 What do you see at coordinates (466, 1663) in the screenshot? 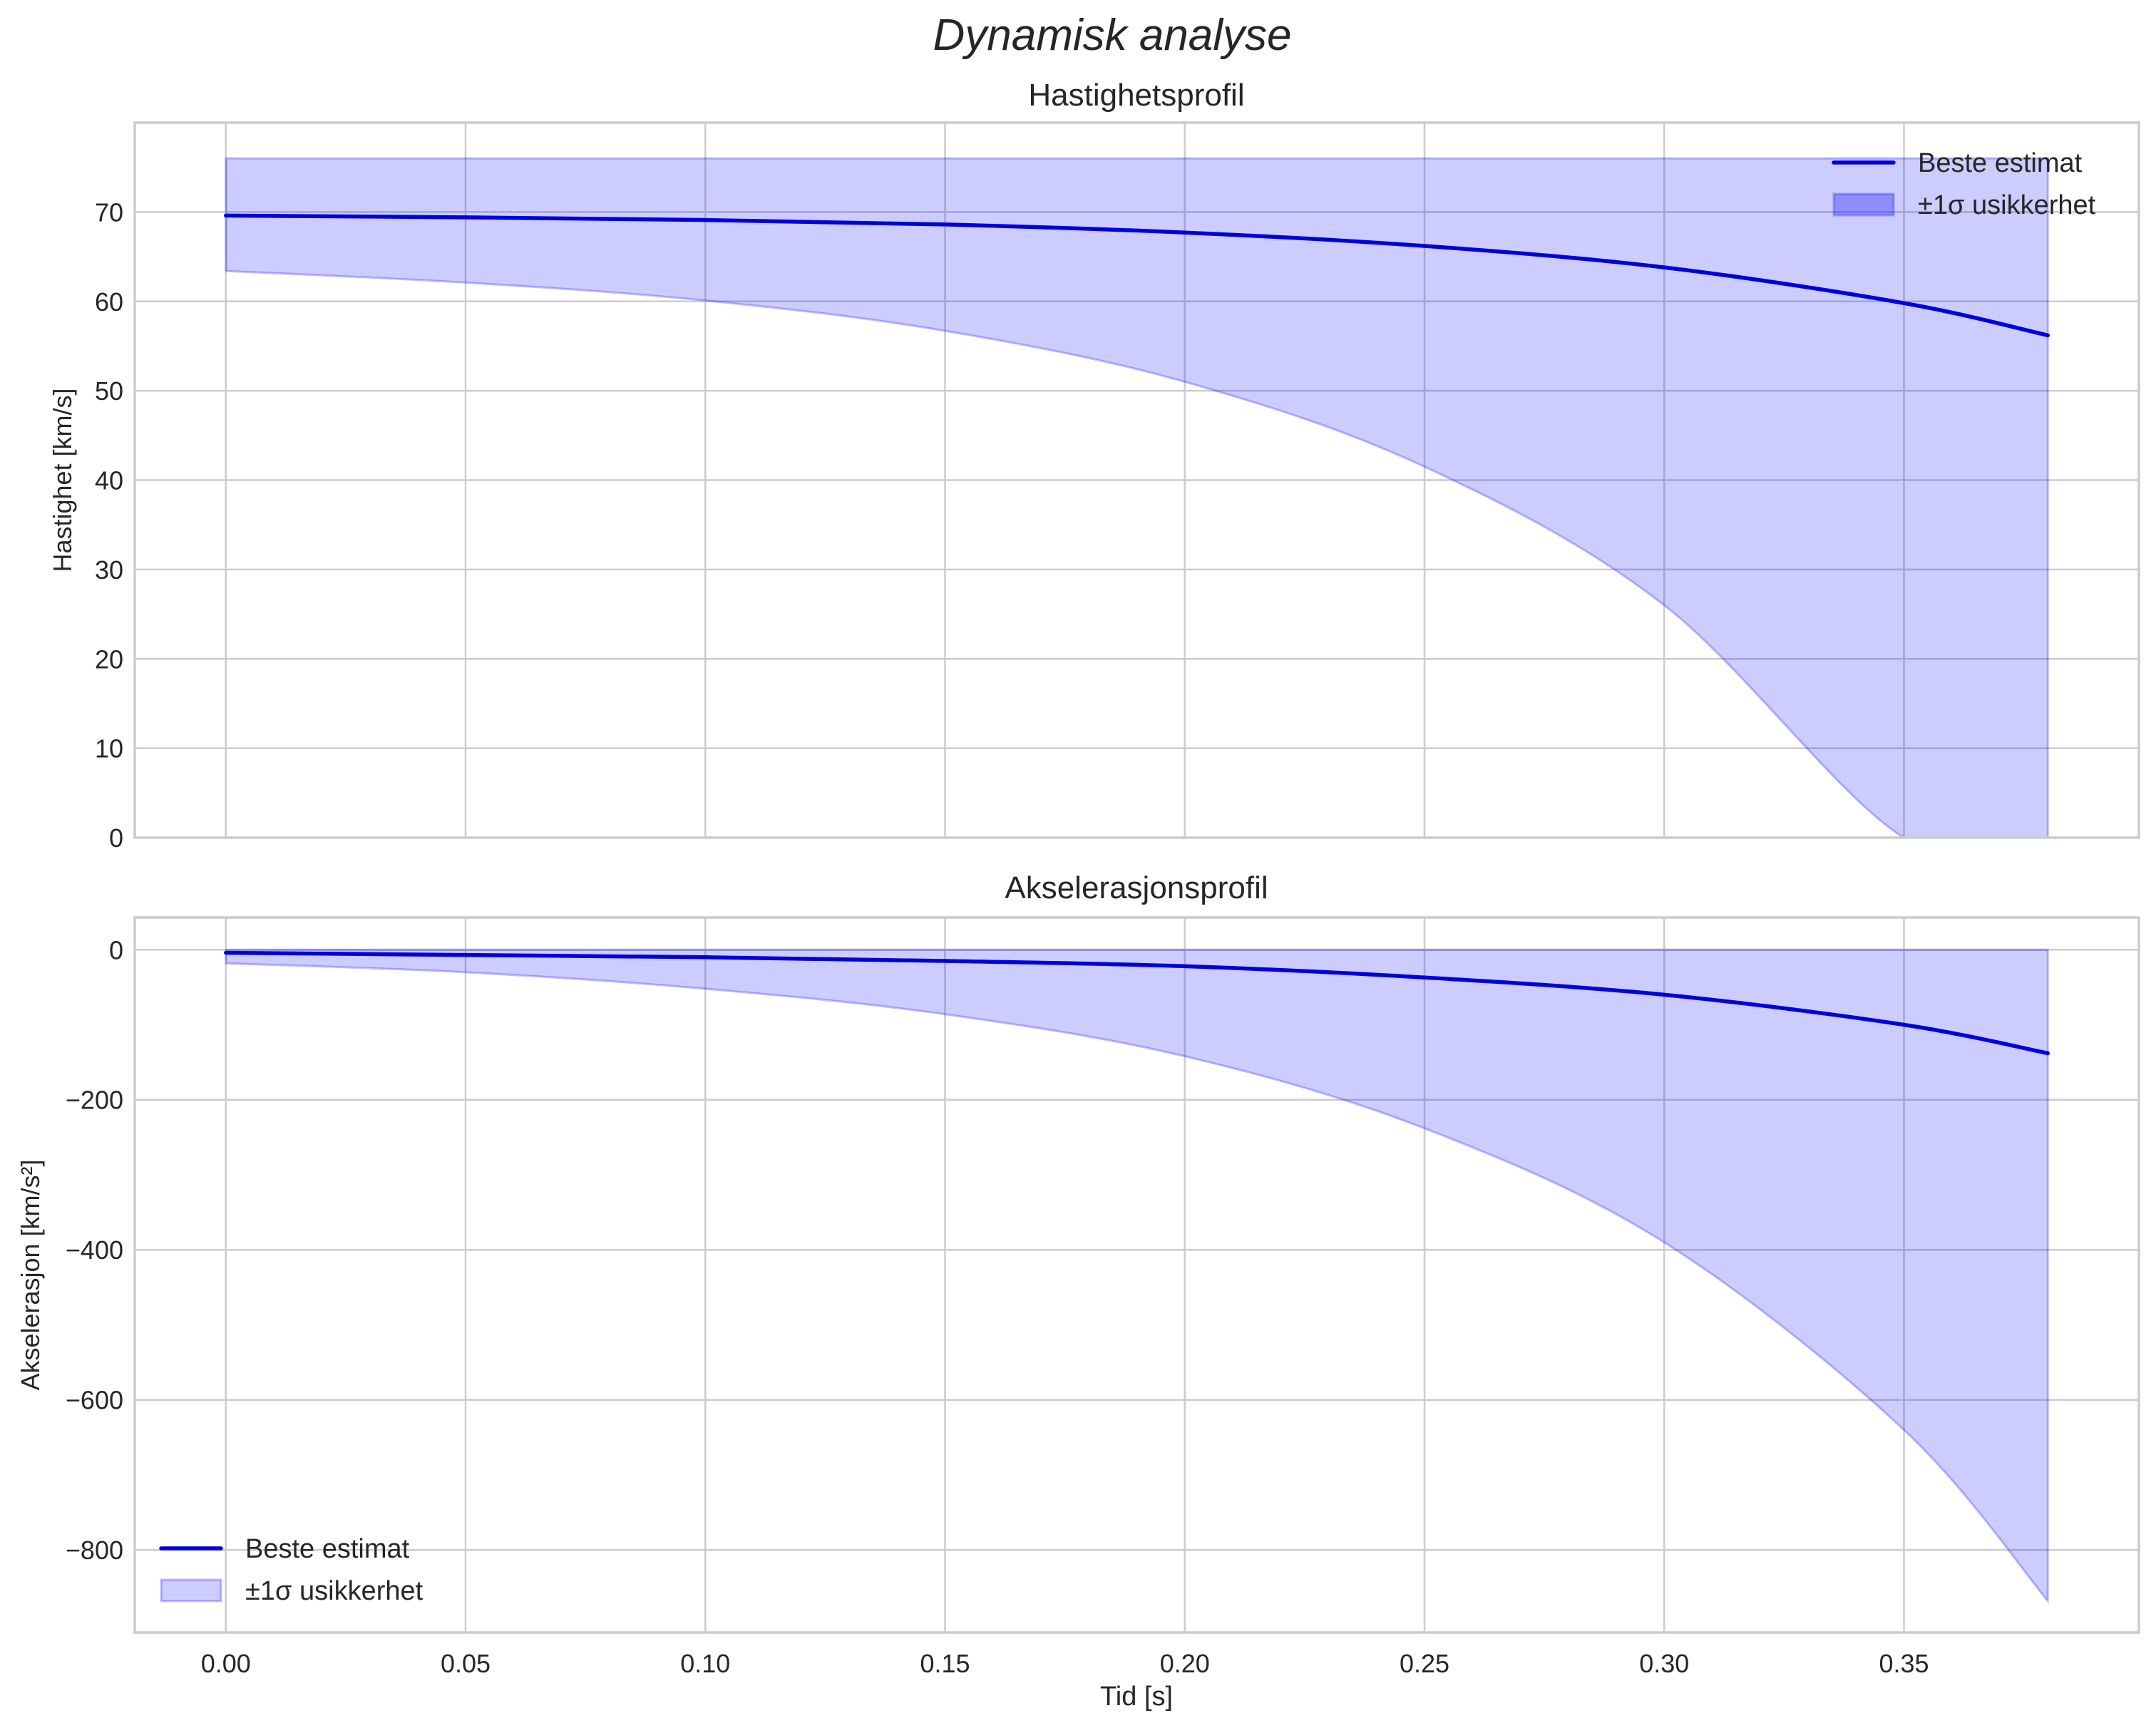
I see `x-tick-label: 0.05` at bounding box center [466, 1663].